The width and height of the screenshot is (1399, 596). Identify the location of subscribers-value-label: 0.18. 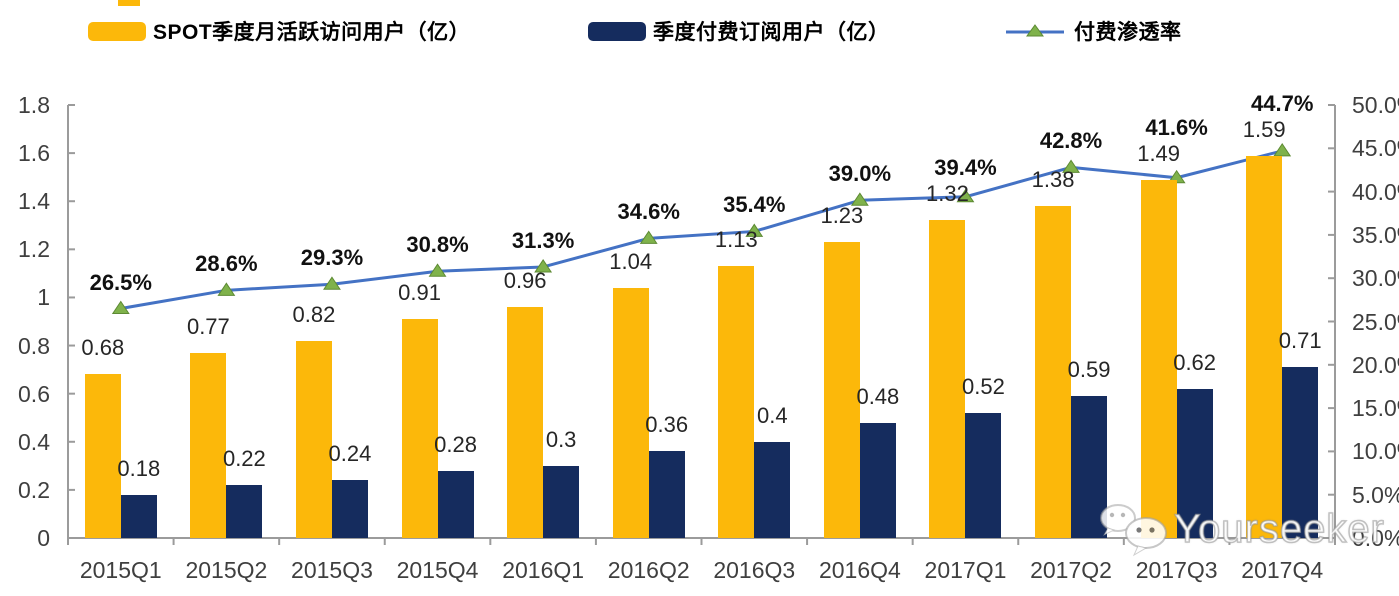
(139, 468).